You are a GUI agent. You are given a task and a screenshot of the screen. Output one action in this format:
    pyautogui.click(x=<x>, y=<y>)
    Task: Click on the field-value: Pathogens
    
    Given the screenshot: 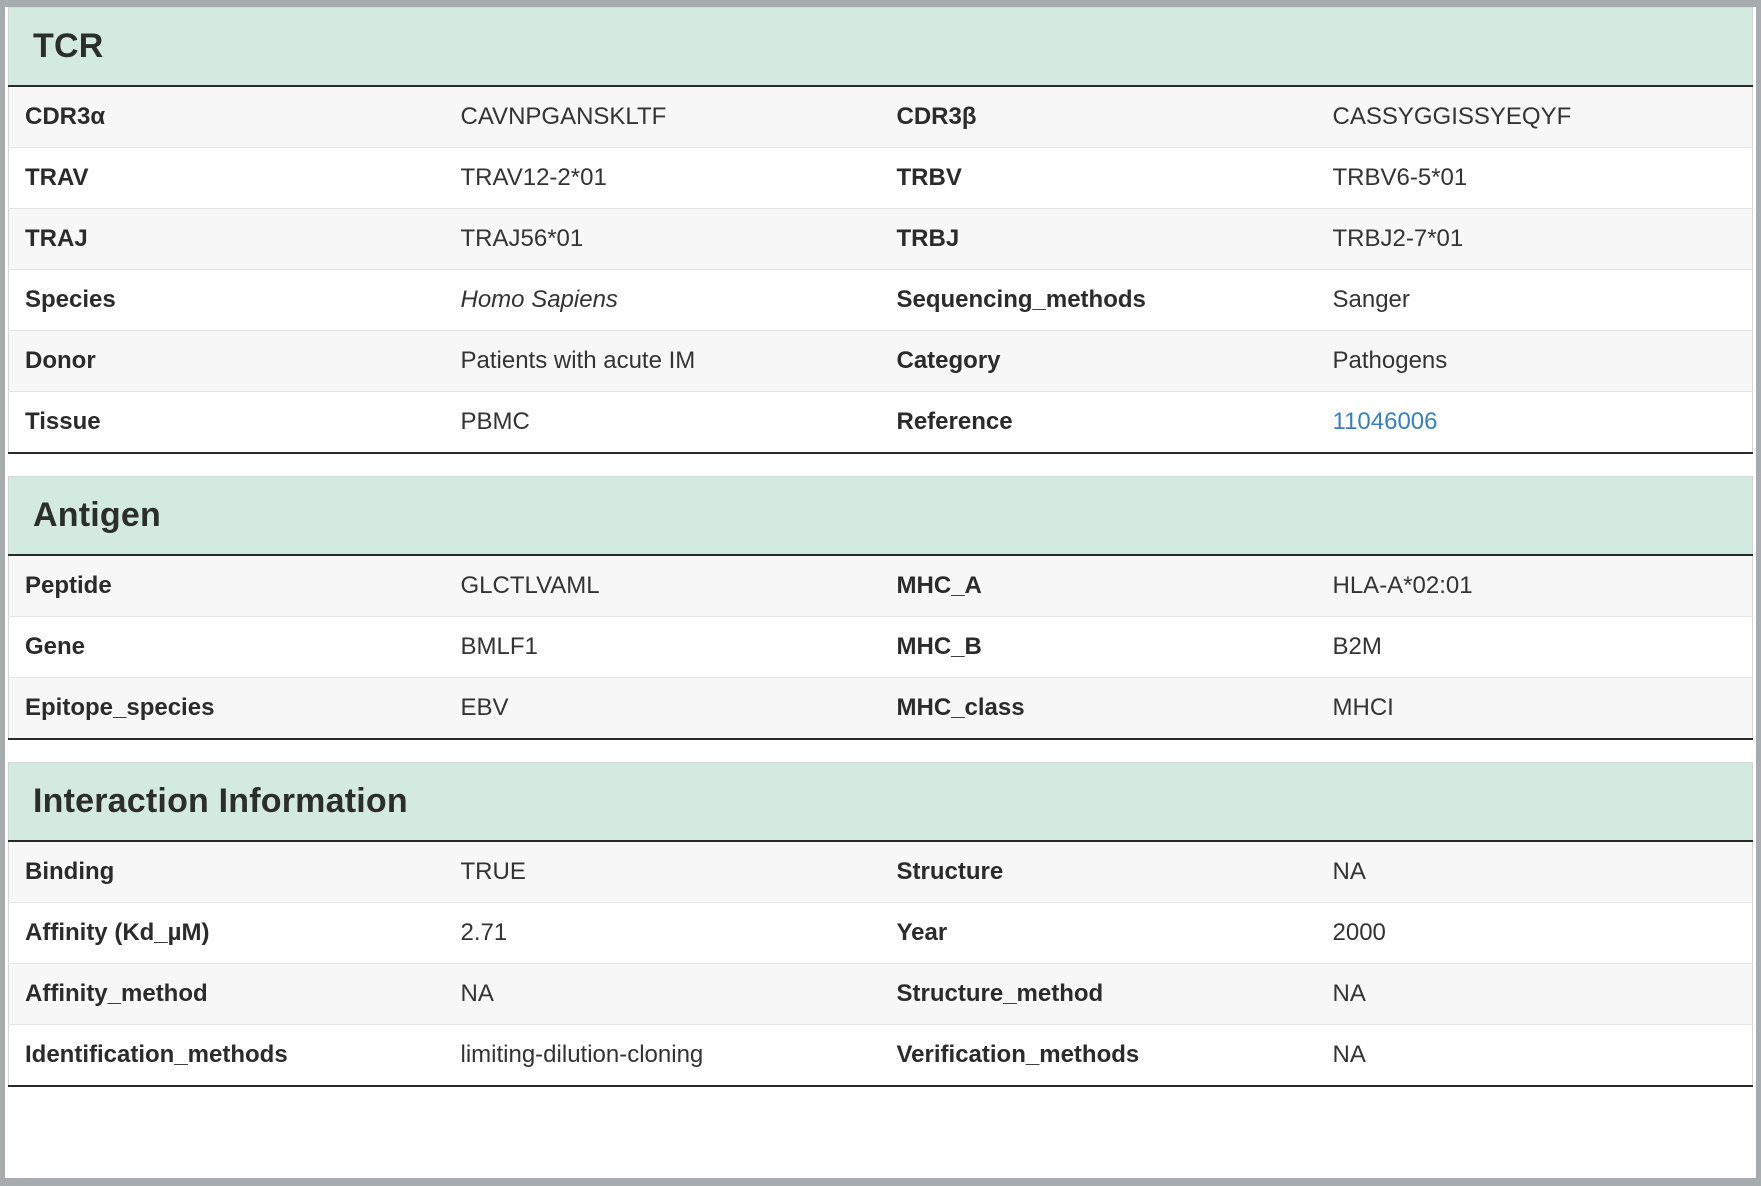 What is the action you would take?
    pyautogui.click(x=1534, y=361)
    